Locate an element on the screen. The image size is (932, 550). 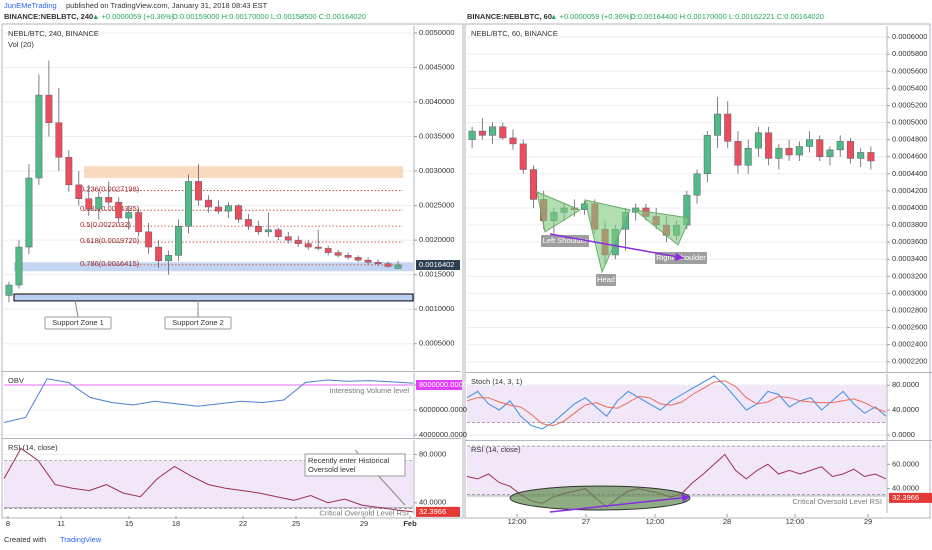
callout-box is located at coordinates (355, 465).